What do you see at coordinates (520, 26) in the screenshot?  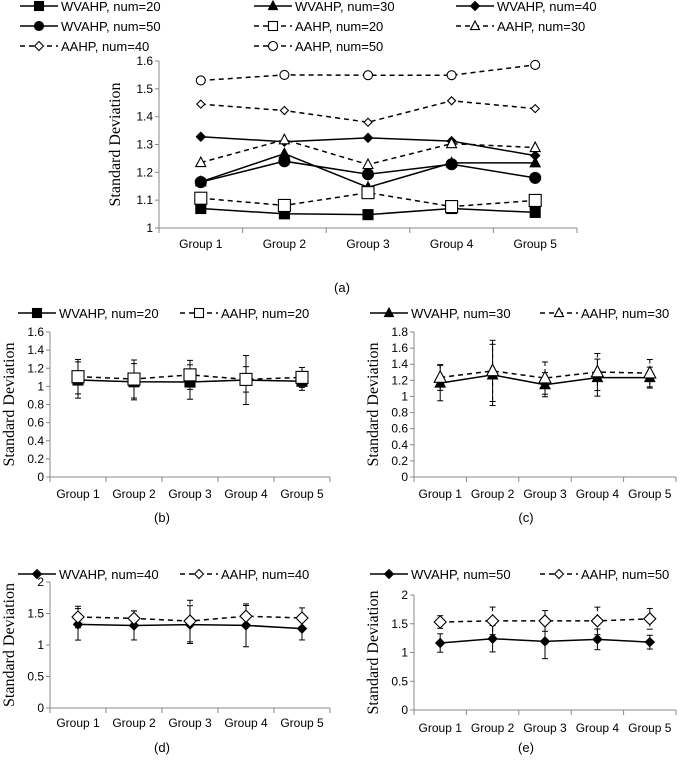 I see `legend-entry: AAHP, num=30` at bounding box center [520, 26].